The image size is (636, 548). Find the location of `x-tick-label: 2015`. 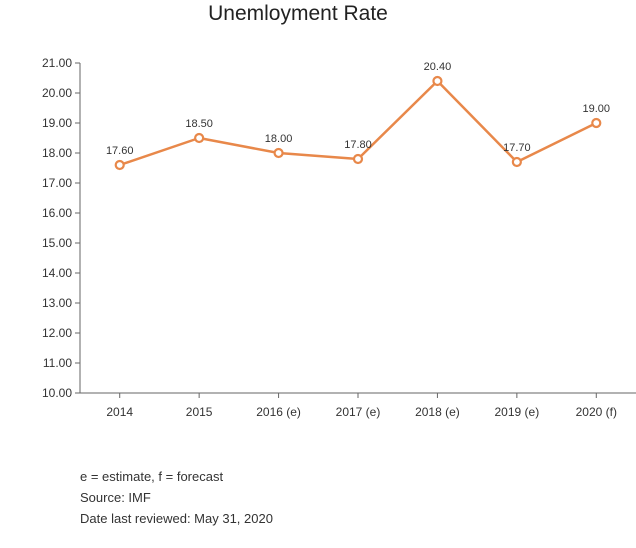

x-tick-label: 2015 is located at coordinates (199, 412).